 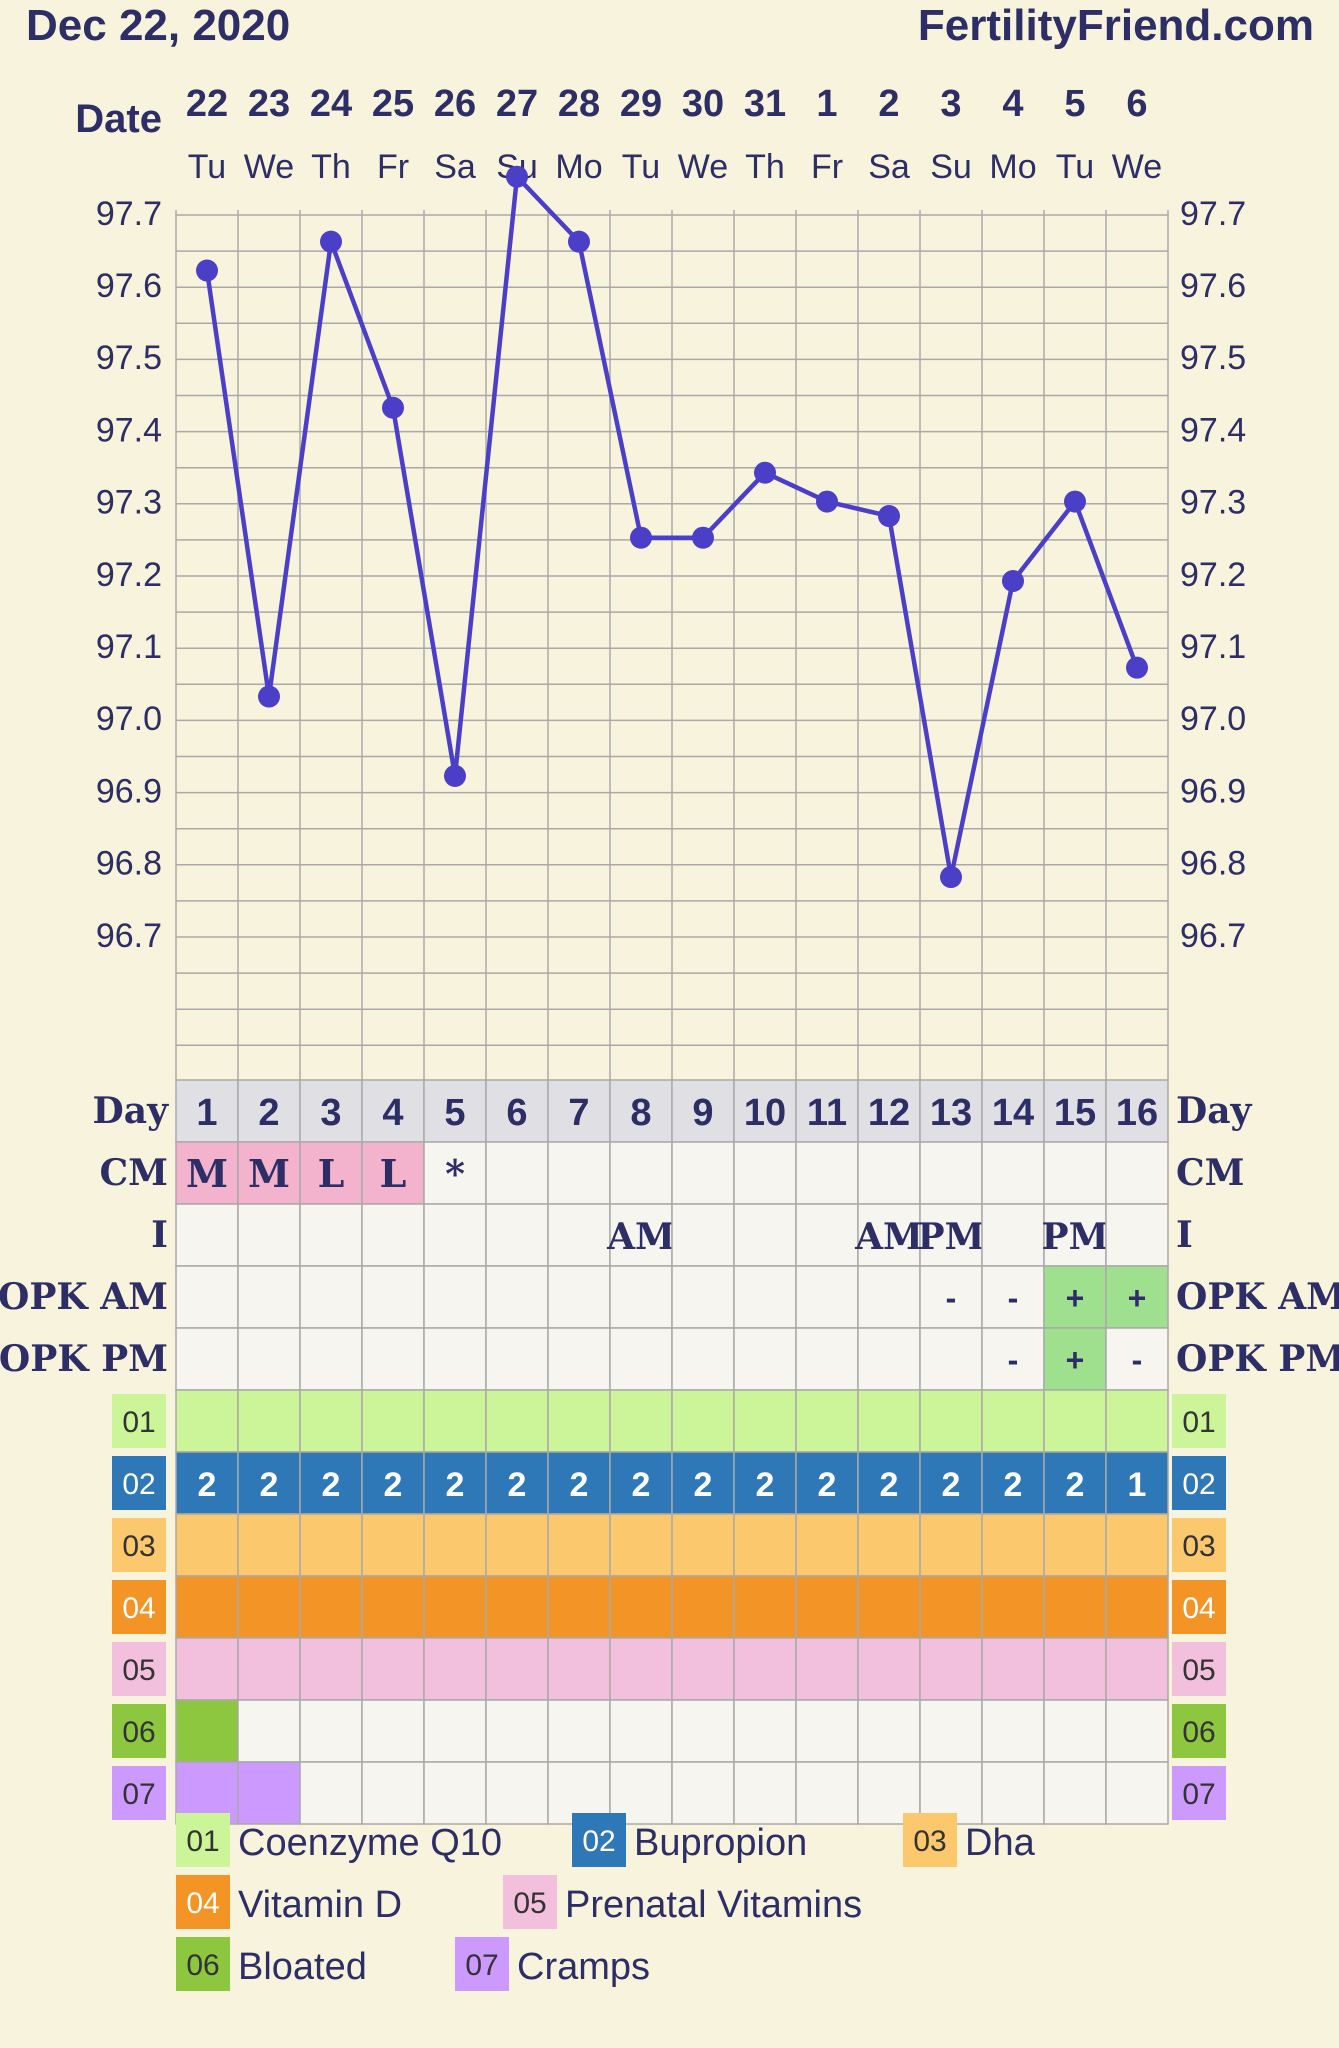 I want to click on site-name: FertilityFriend.com, so click(x=1116, y=25).